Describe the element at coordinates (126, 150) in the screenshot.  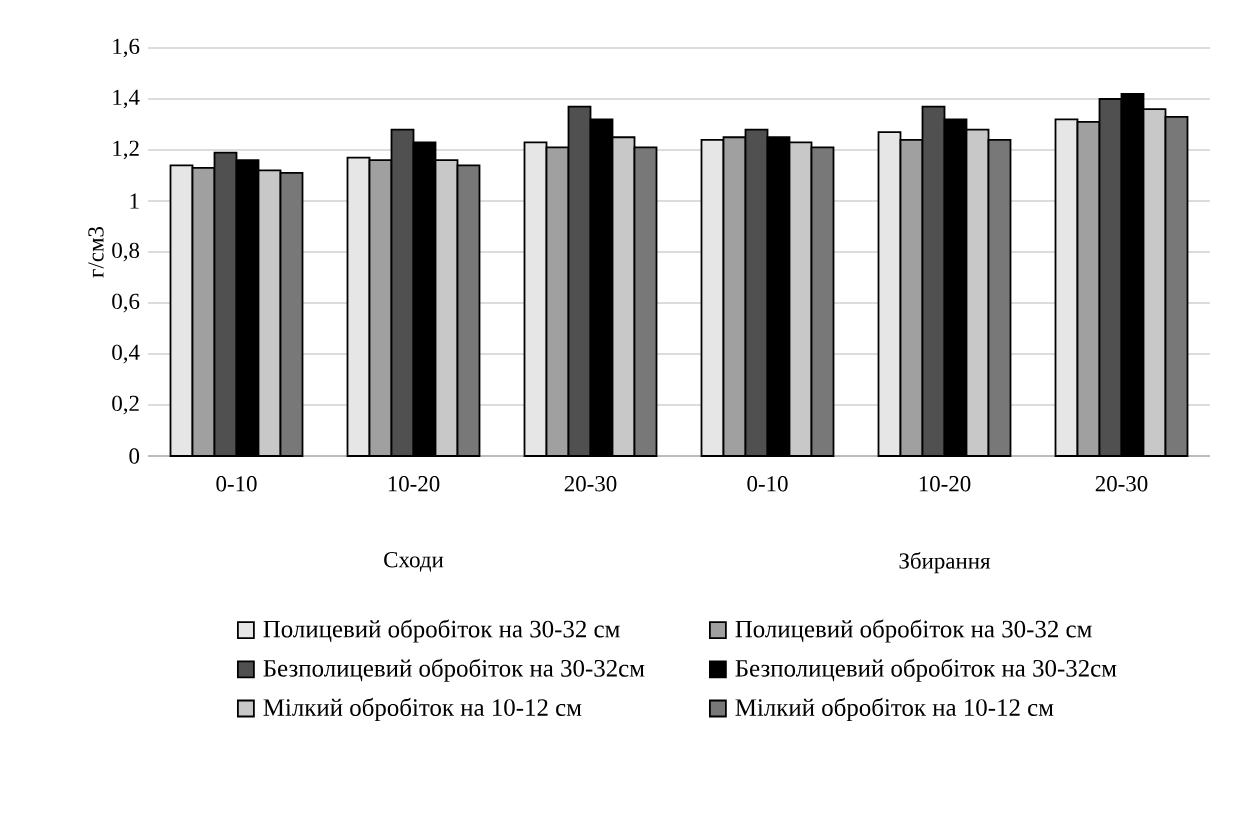
I see `y-tick-label: 1,2` at that location.